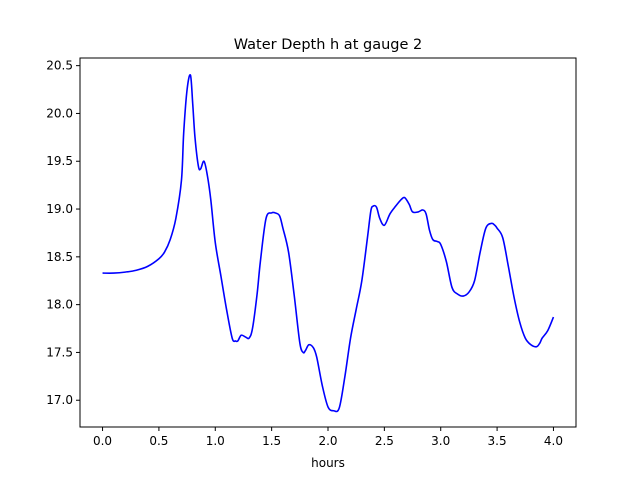 The image size is (640, 480). Describe the element at coordinates (440, 441) in the screenshot. I see `x-tick-label: 3.0` at that location.